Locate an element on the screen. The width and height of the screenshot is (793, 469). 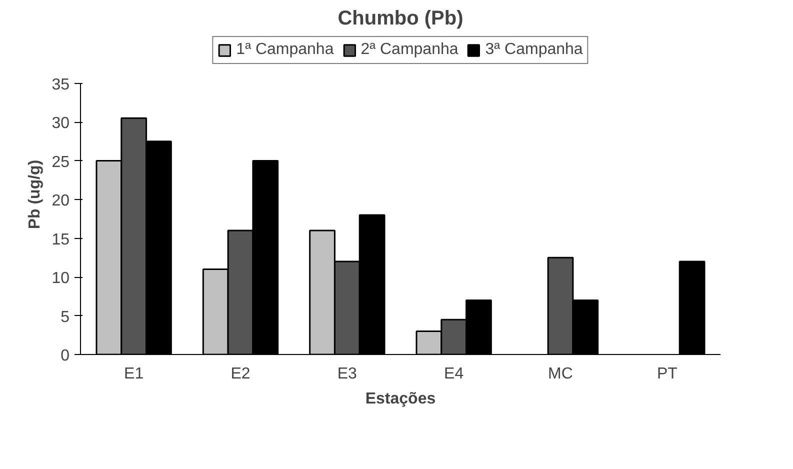
y-tick-label: 30 is located at coordinates (61, 123).